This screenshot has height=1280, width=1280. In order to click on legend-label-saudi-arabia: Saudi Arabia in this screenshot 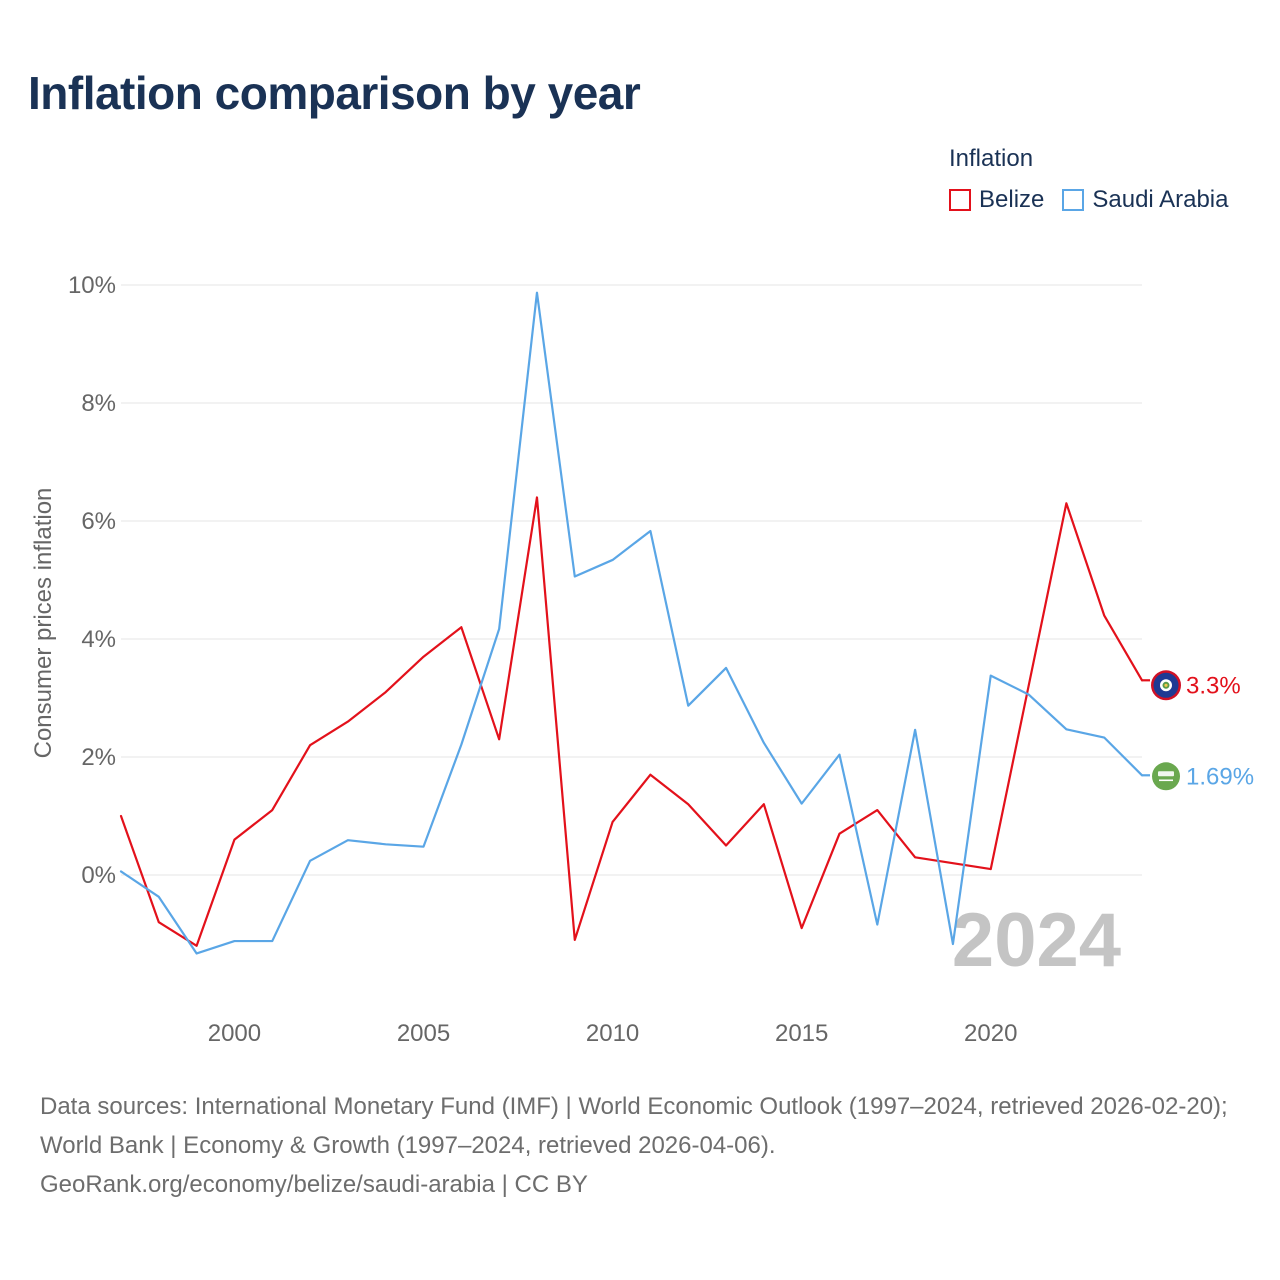, I will do `click(1160, 199)`.